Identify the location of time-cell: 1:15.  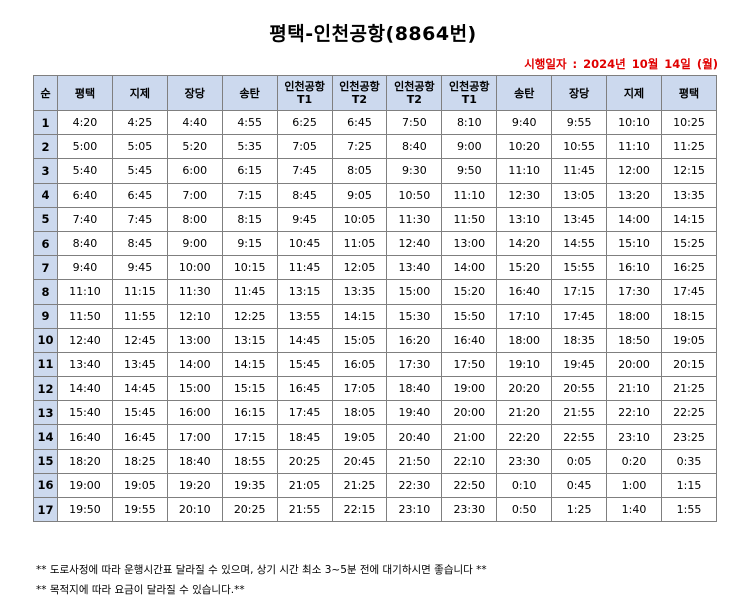
(689, 485).